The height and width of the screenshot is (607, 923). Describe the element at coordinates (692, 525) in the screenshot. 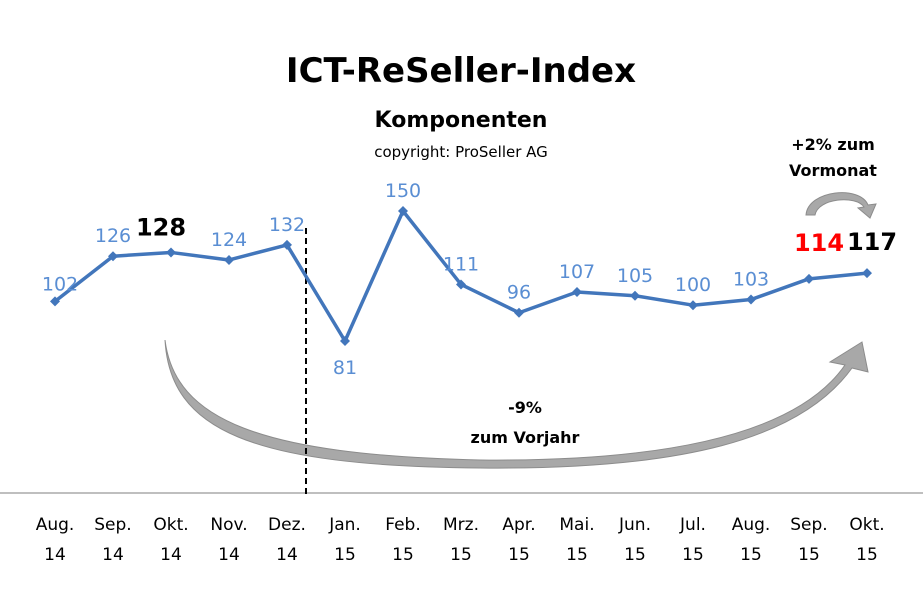

I see `x-tick-label-month: Jul.` at that location.